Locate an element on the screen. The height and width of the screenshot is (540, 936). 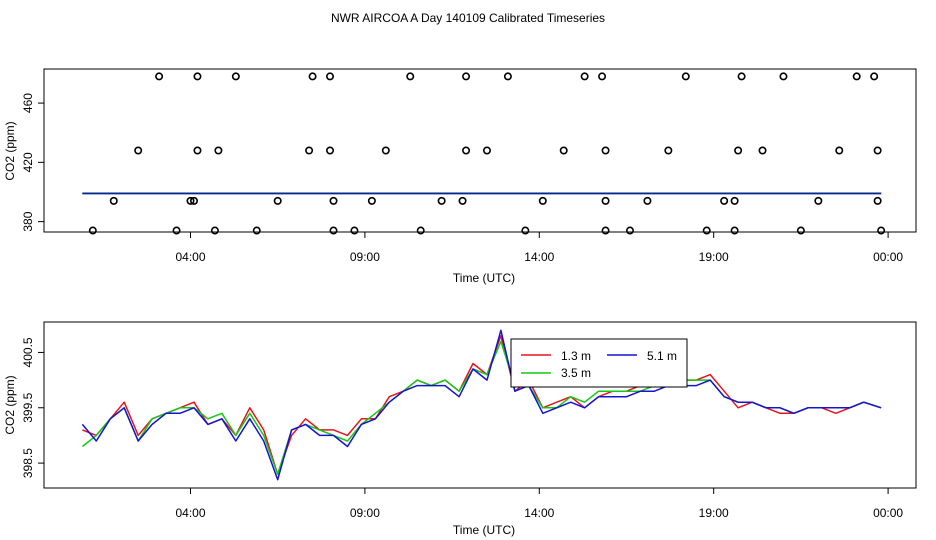
legend: 1.3 m 5.1 m 3.5 m is located at coordinates (599, 363).